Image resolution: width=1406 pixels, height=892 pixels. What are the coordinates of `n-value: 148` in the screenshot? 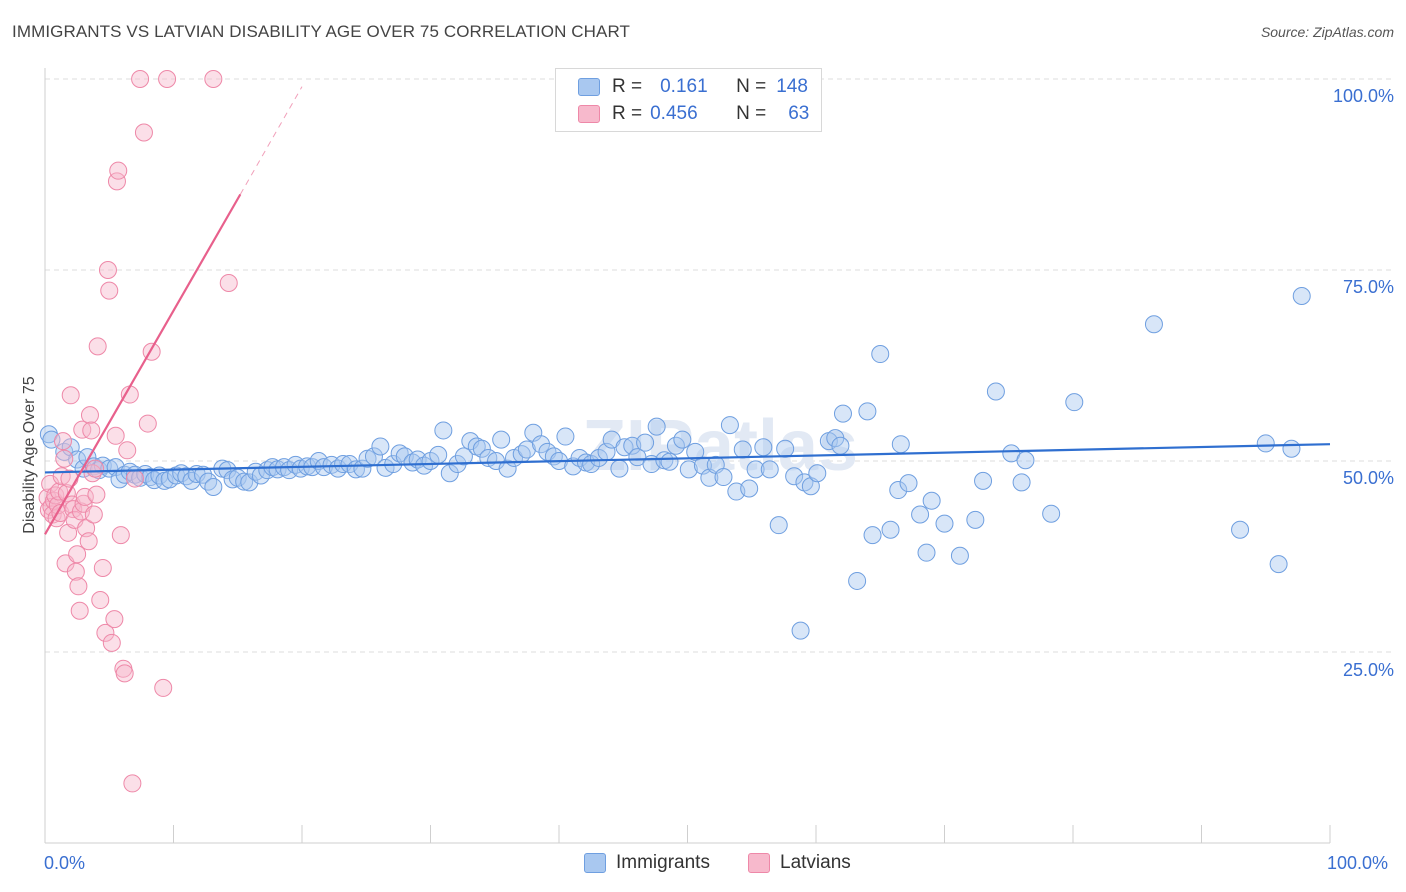 It's located at (792, 86).